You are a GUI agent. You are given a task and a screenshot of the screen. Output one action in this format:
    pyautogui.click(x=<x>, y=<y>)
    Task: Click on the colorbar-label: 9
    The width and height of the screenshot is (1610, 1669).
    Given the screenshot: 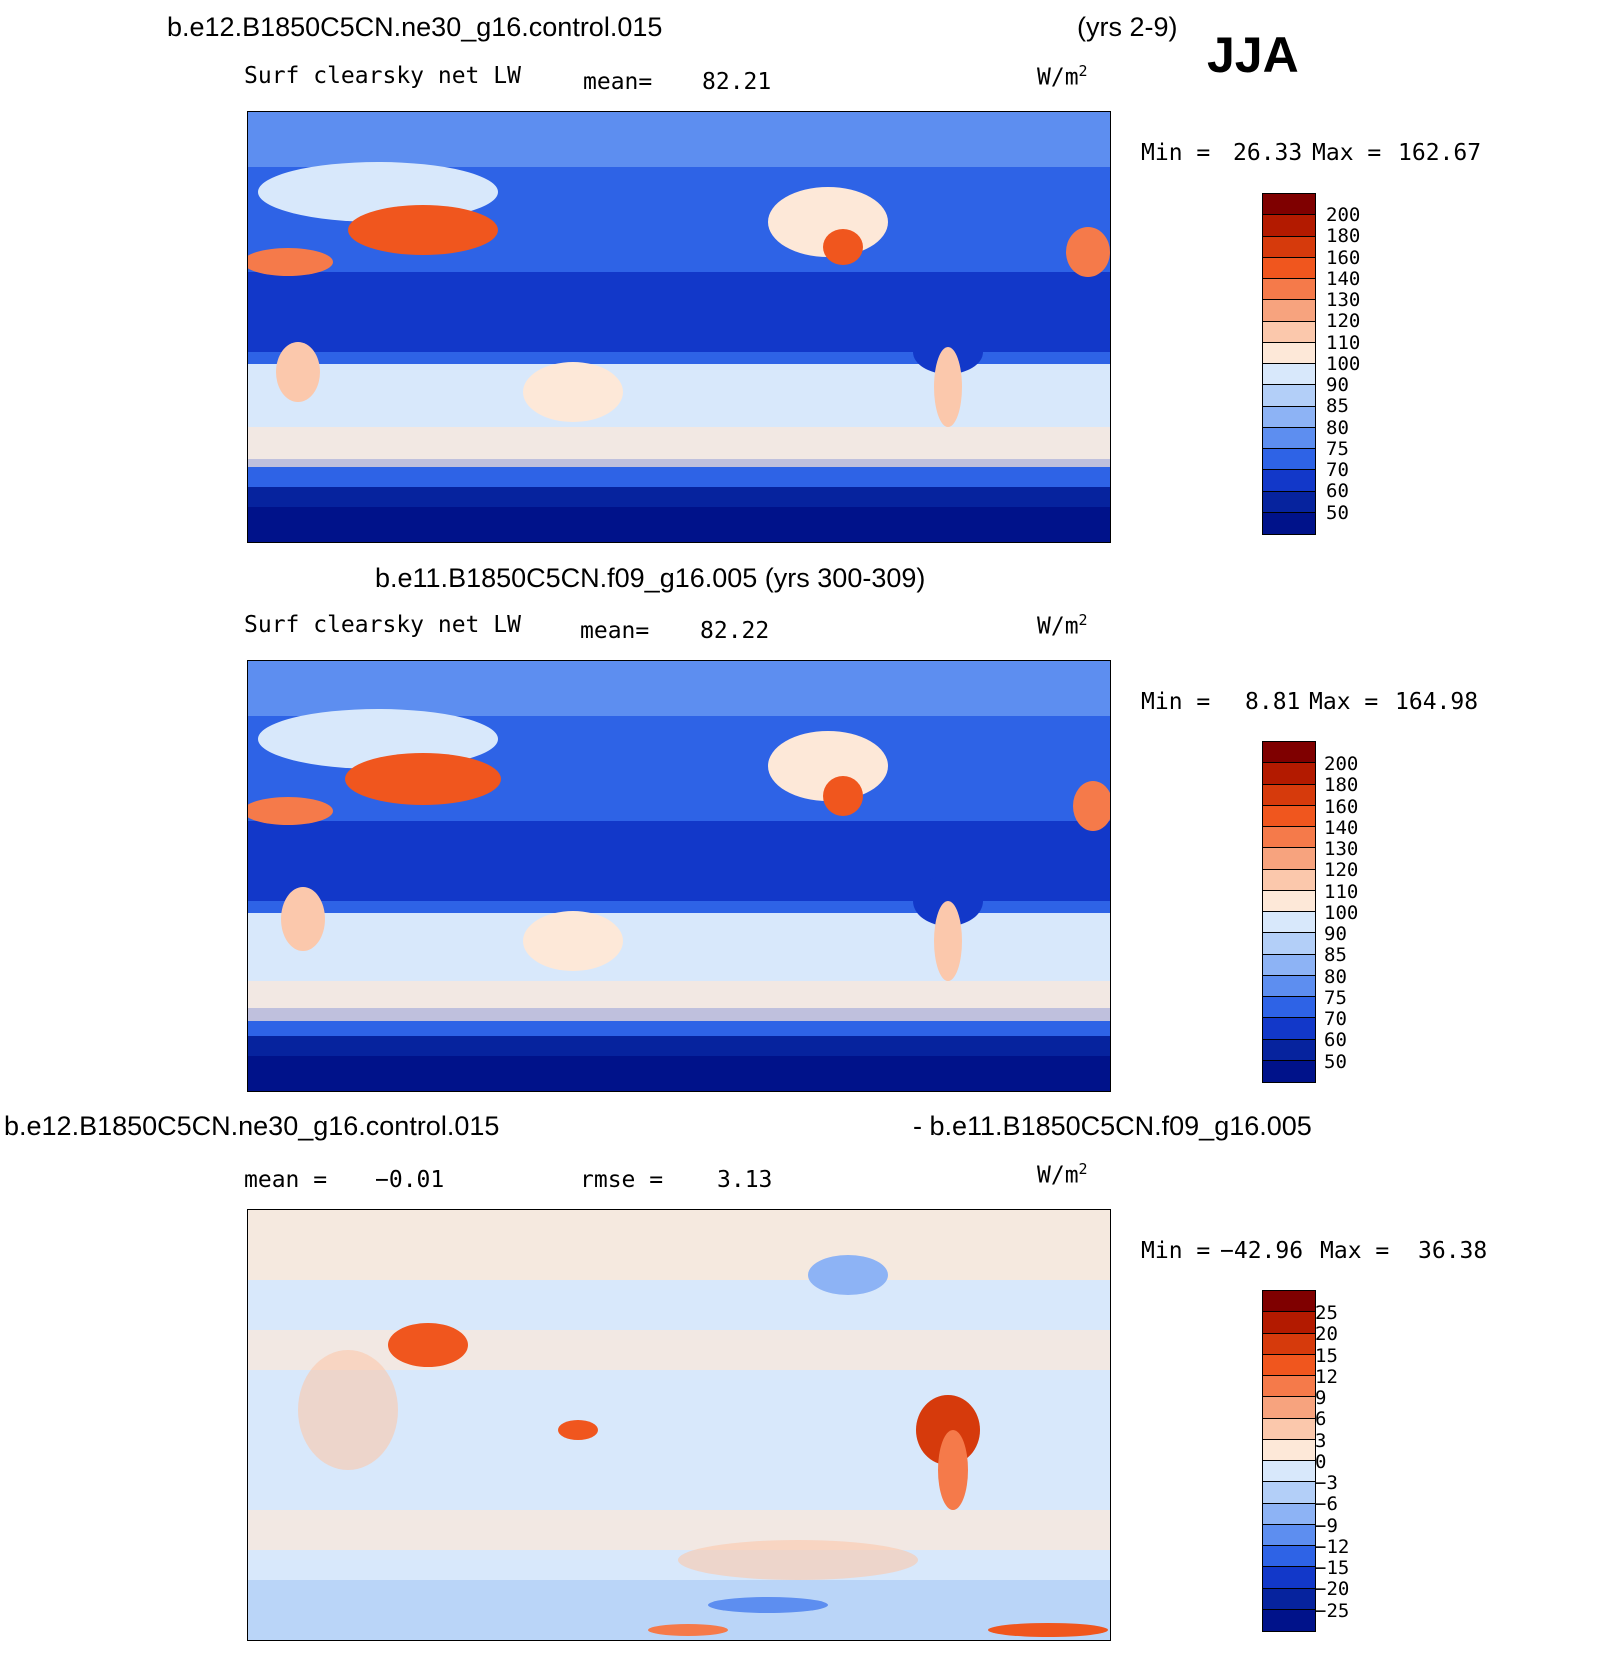 What is the action you would take?
    pyautogui.click(x=1321, y=1398)
    